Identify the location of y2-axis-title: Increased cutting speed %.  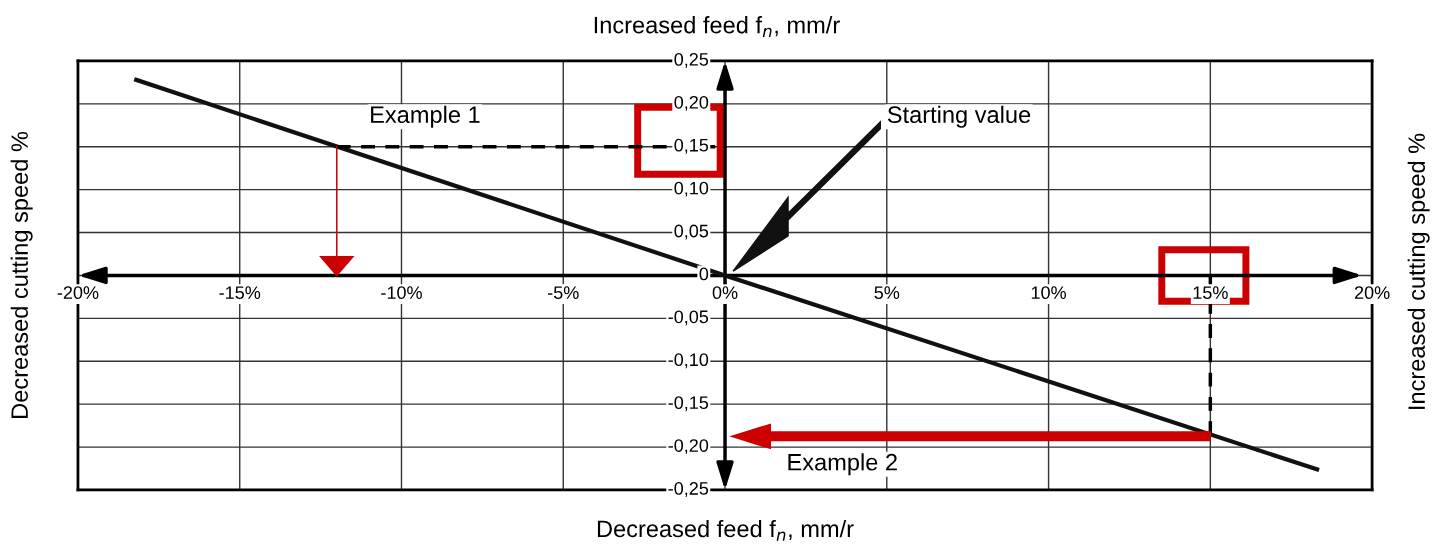
(1418, 271).